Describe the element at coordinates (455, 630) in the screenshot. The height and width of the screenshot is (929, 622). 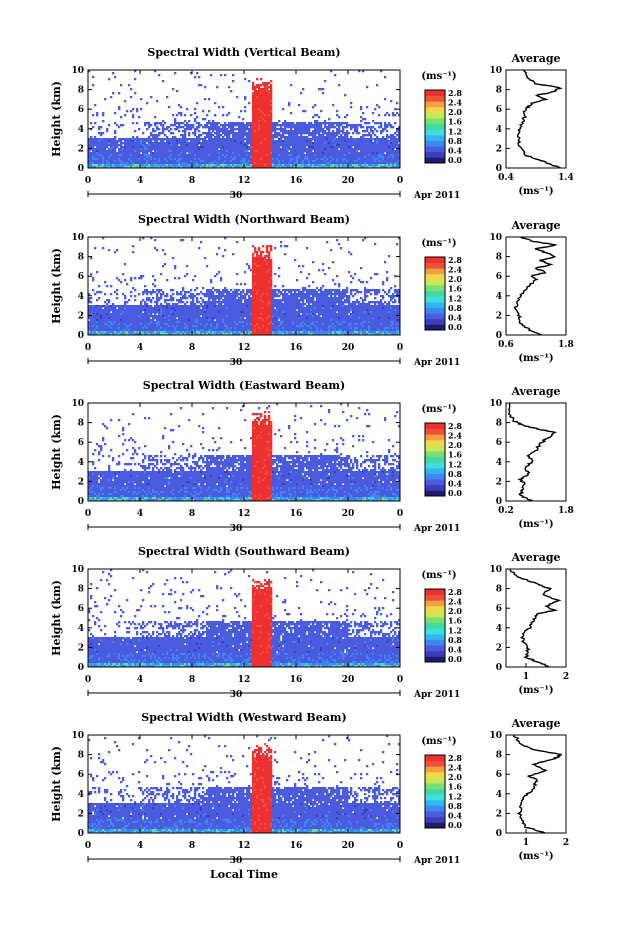
I see `colorbar-tick-label: 1.2` at that location.